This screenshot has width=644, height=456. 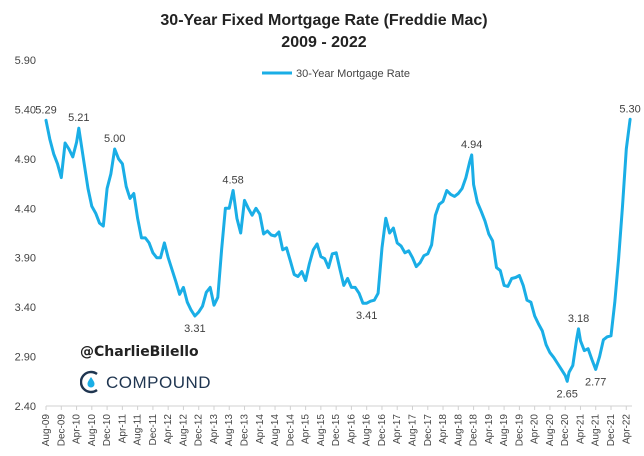 I want to click on x-tick-label: Aug-11, so click(x=138, y=430).